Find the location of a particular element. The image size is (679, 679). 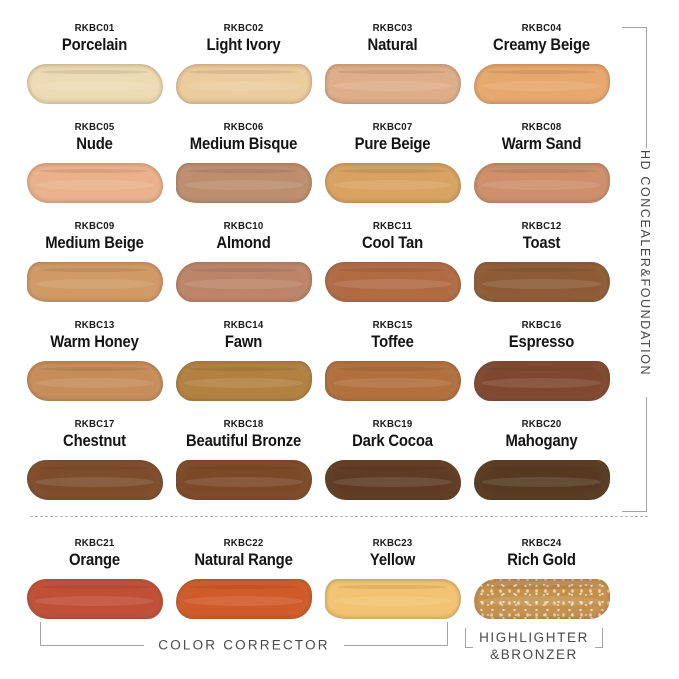

highlighter-bronzer-bracket: HIGHLIGHTER &BRONZER is located at coordinates (534, 650).